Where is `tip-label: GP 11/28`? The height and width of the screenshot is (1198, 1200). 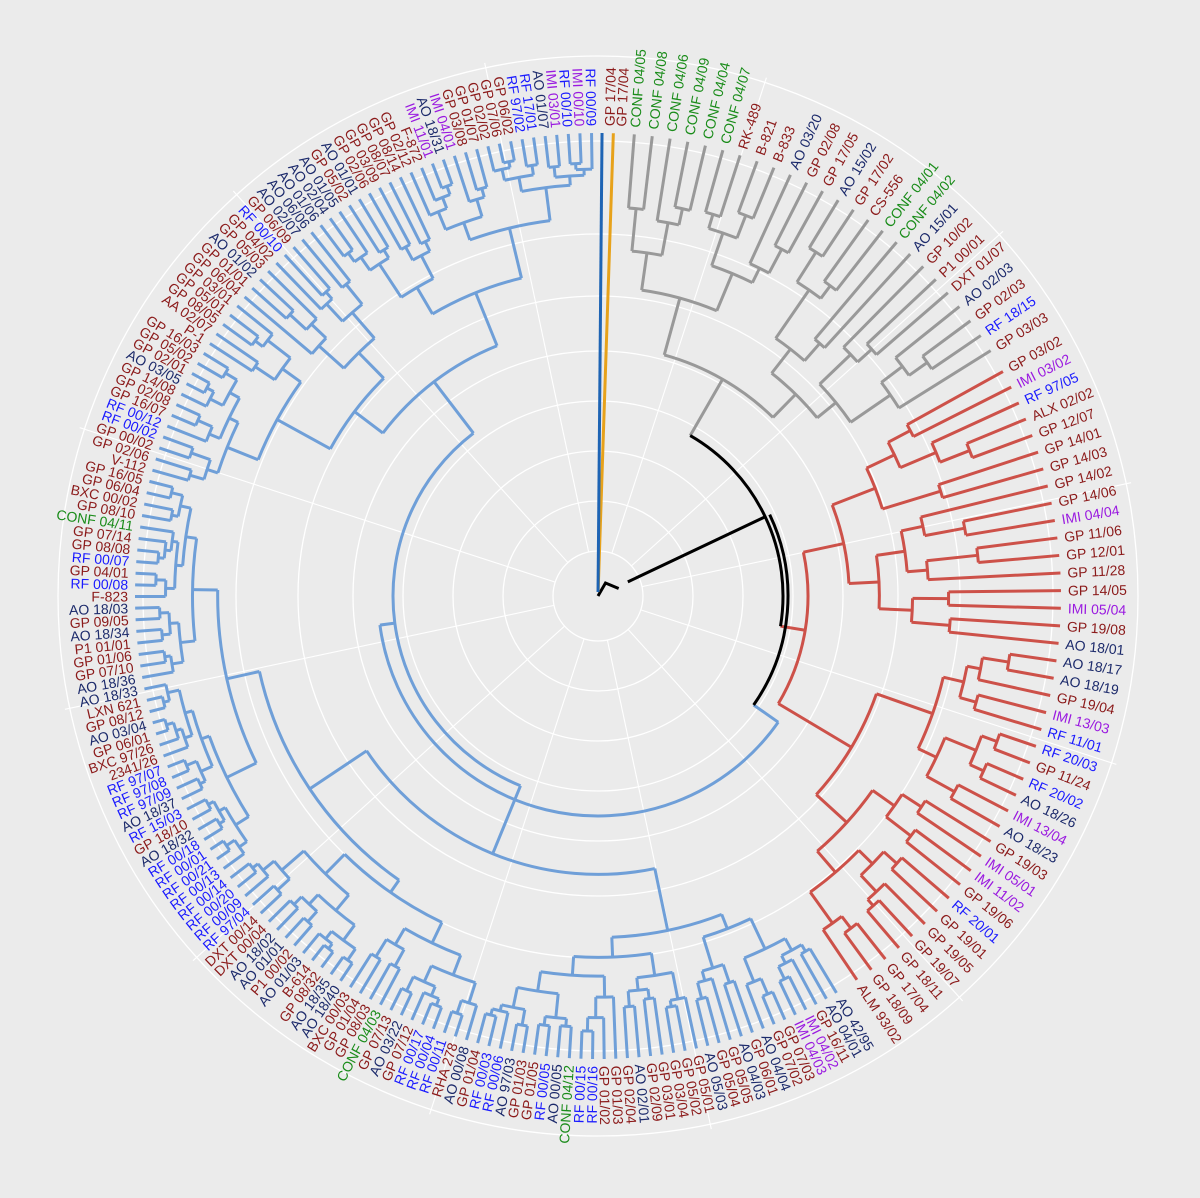 tip-label: GP 11/28 is located at coordinates (1096, 571).